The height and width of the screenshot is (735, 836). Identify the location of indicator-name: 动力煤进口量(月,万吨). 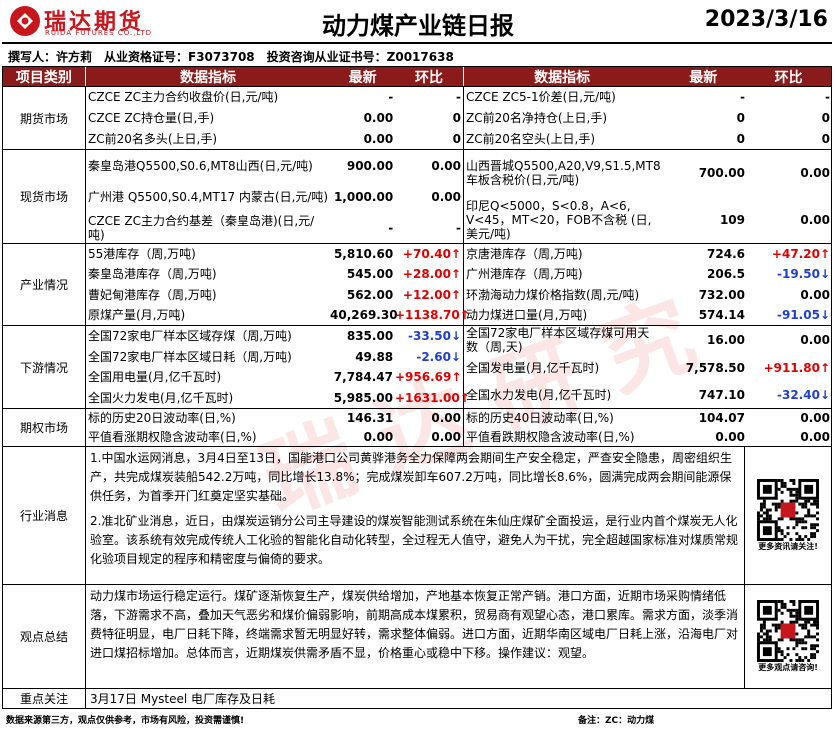
(527, 314).